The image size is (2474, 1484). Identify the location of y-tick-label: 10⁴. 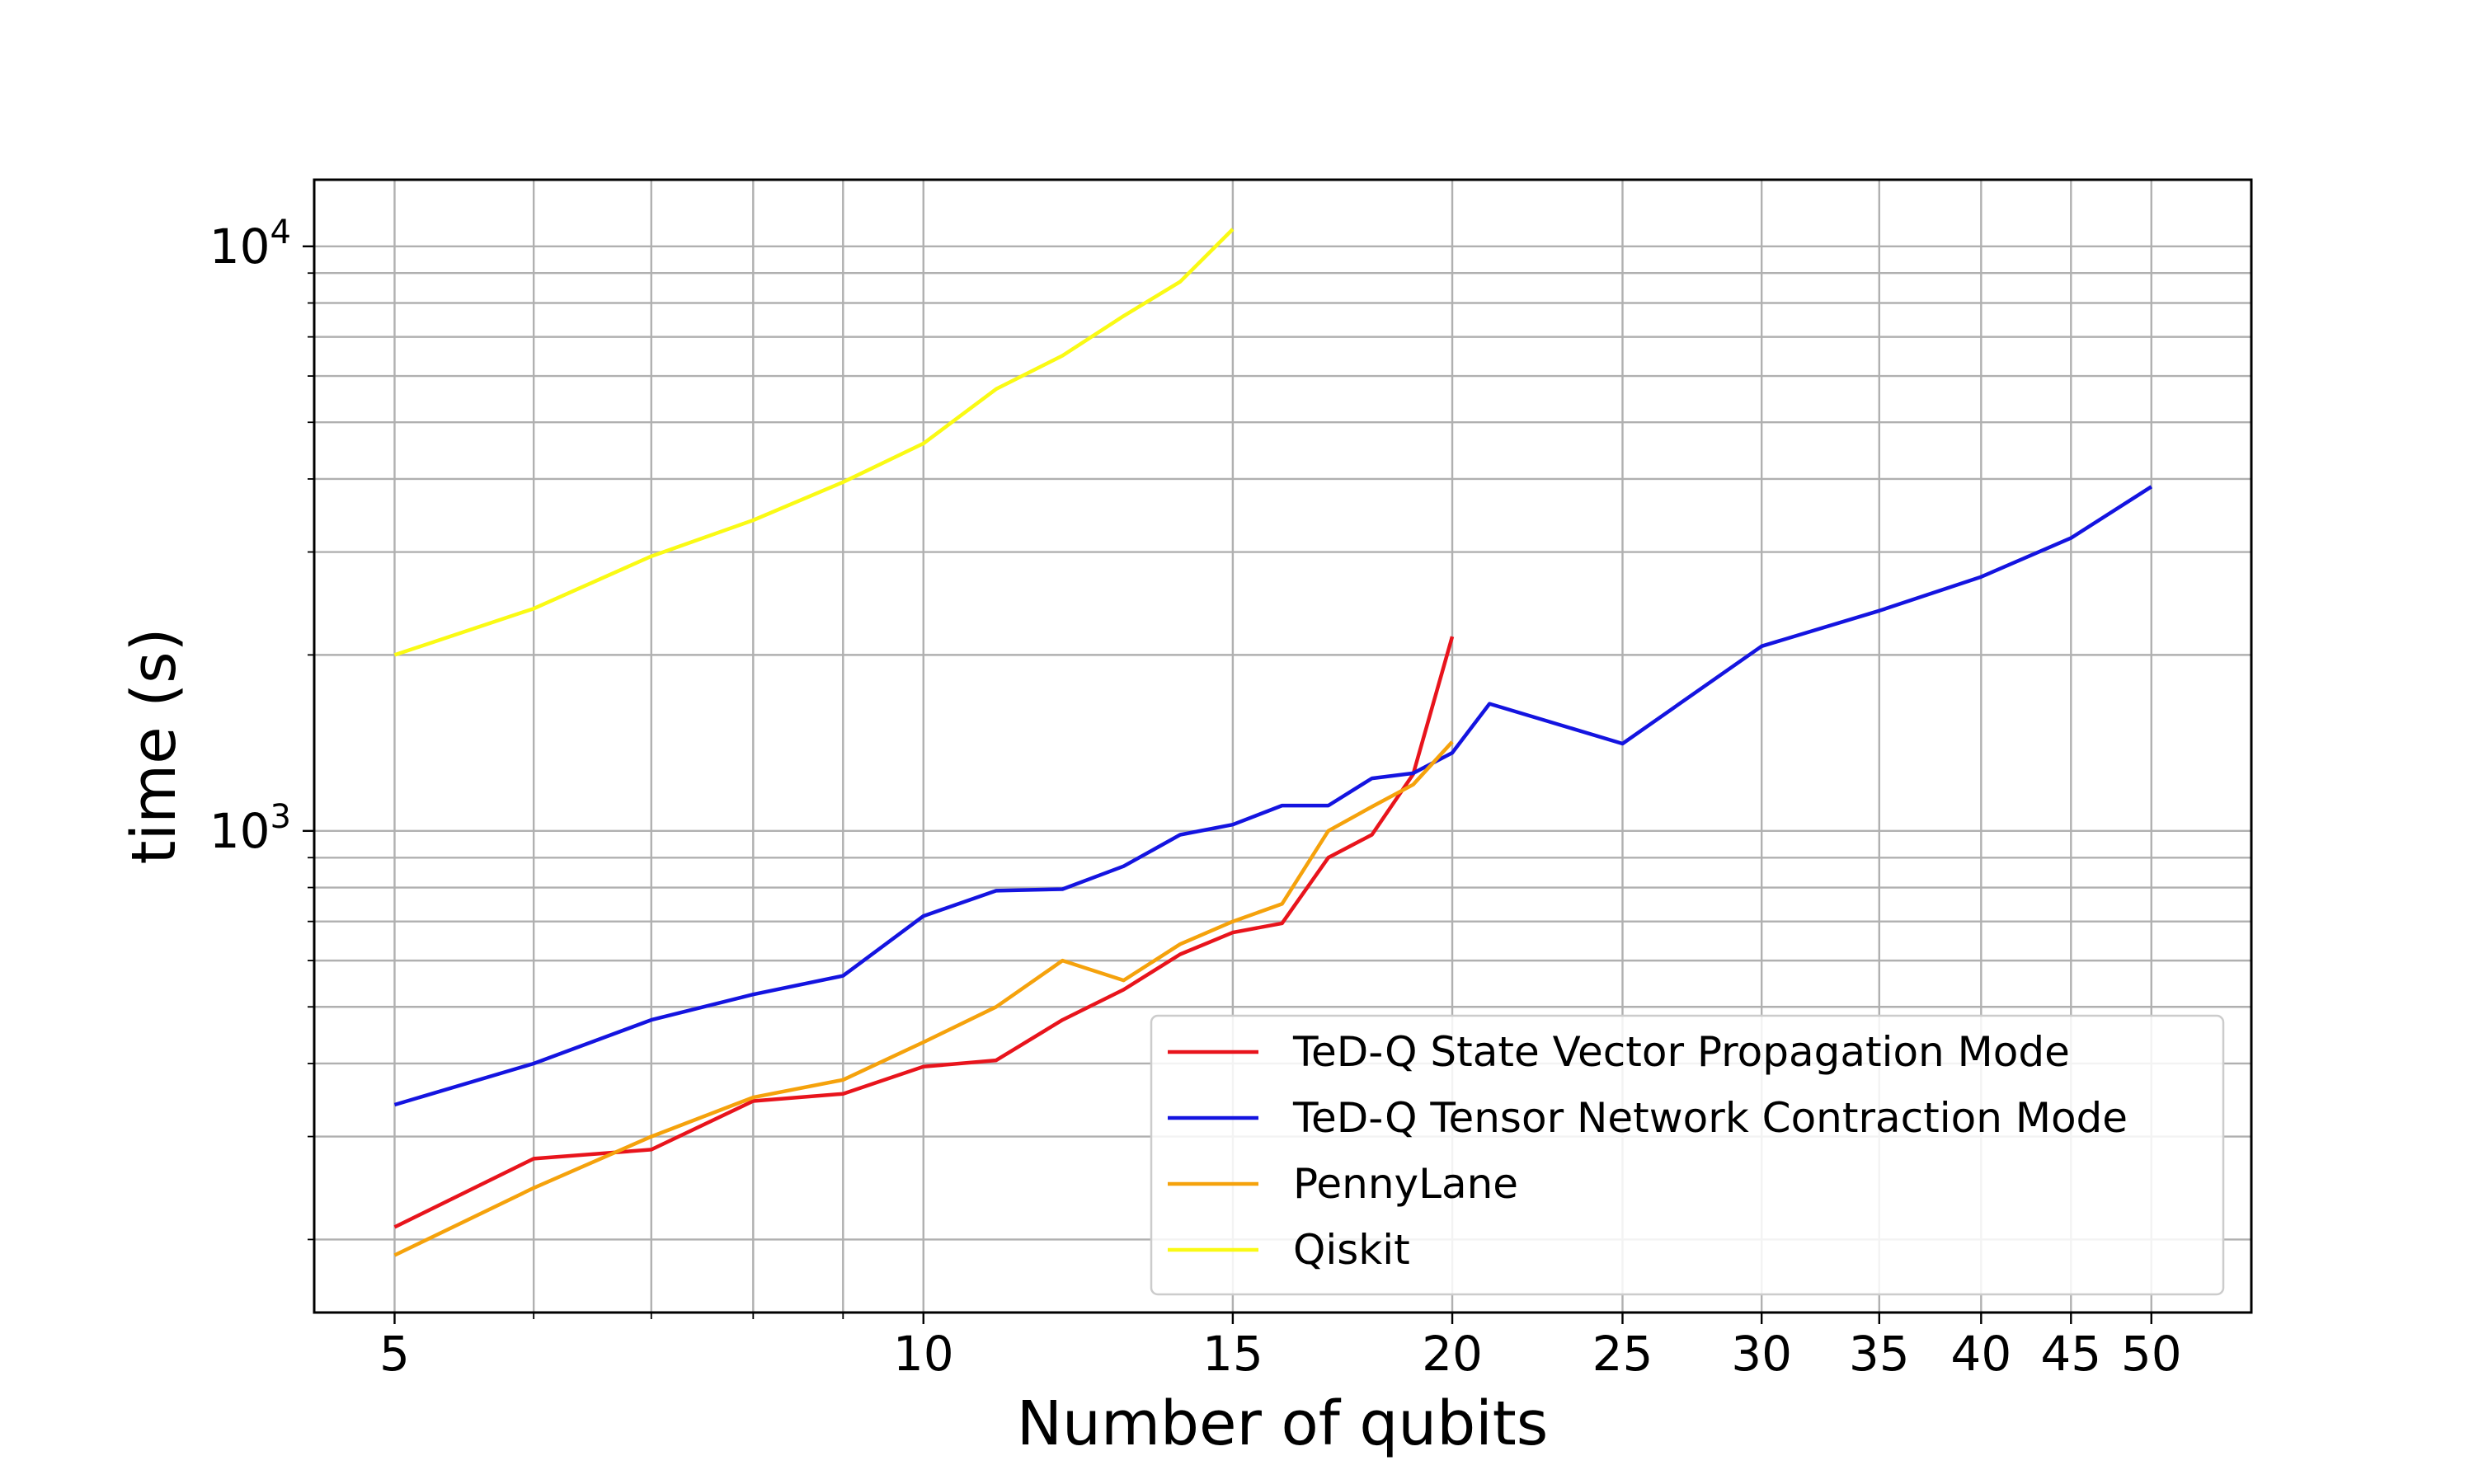
(250, 244).